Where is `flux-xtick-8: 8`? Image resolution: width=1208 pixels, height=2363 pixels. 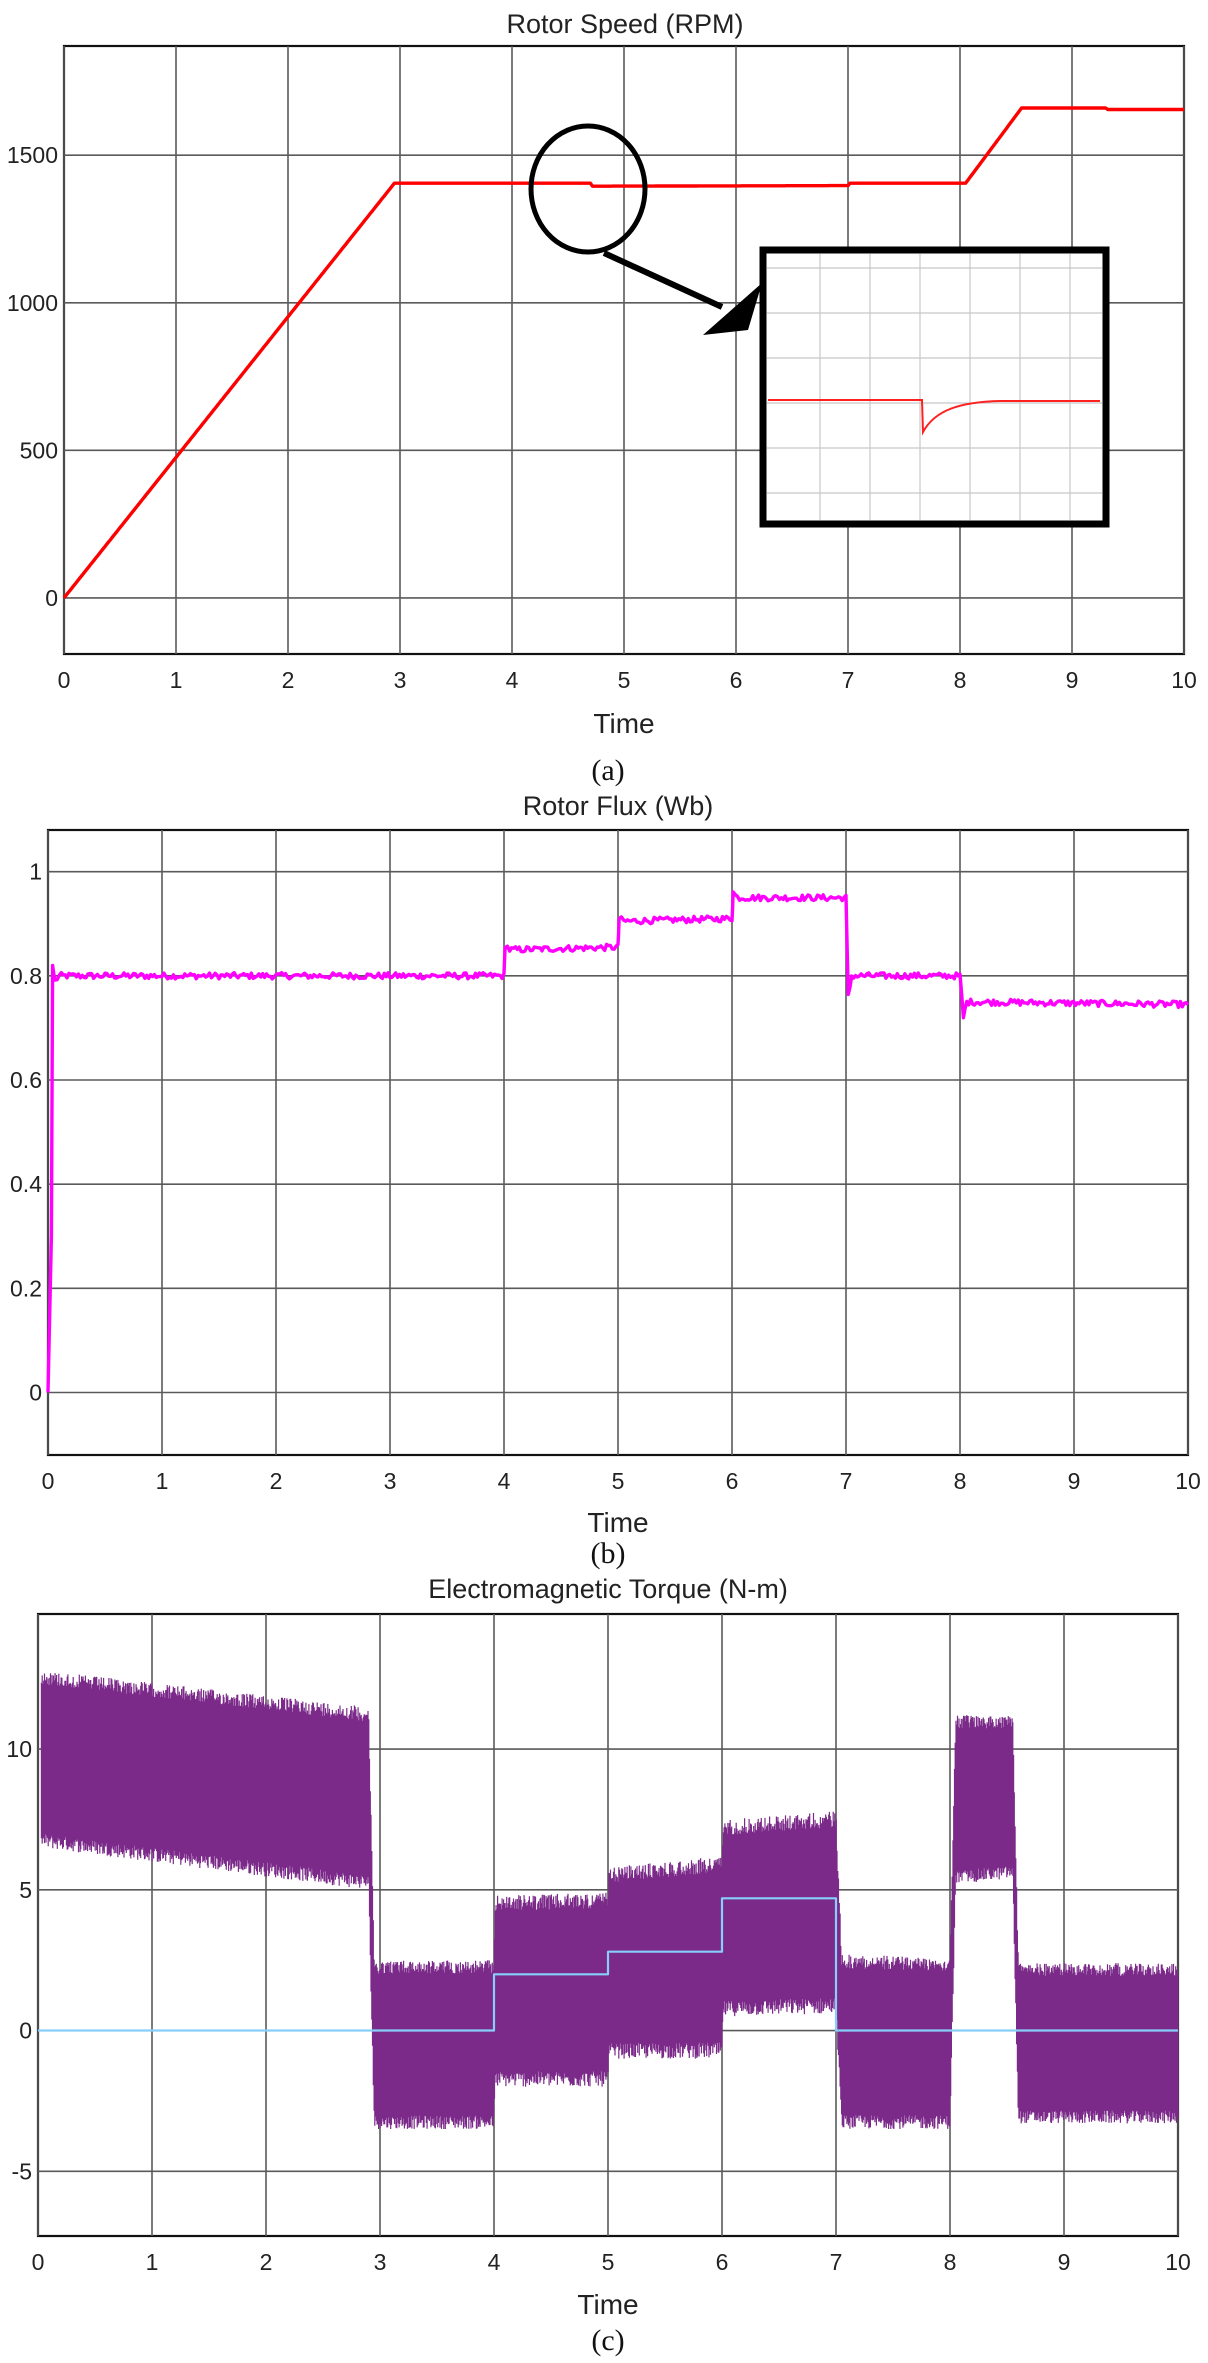 flux-xtick-8: 8 is located at coordinates (960, 1481).